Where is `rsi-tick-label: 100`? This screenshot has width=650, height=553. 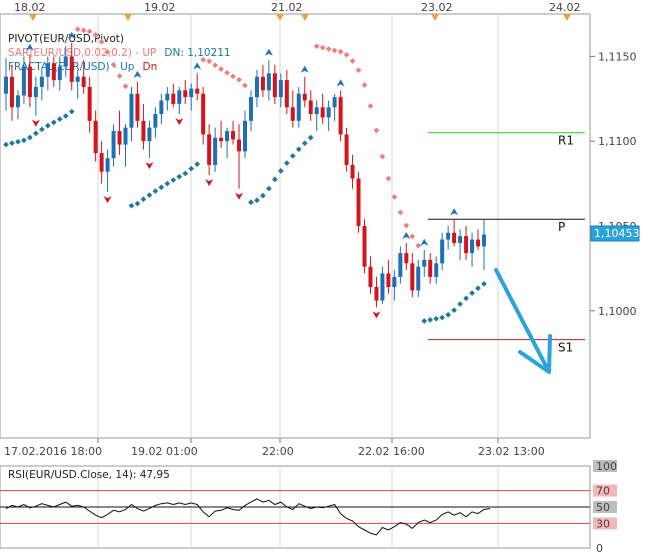 rsi-tick-label: 100 is located at coordinates (606, 466).